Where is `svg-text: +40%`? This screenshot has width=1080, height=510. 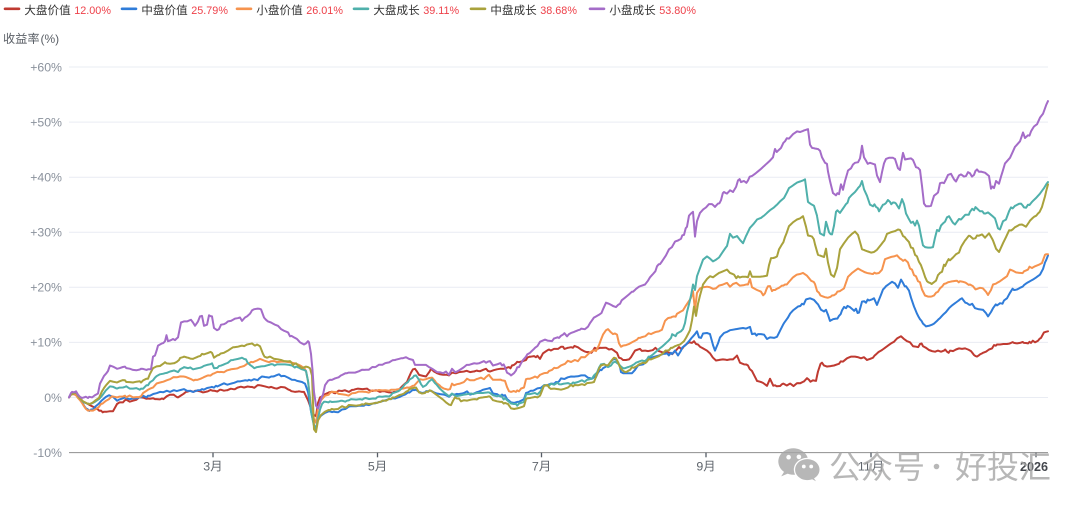 svg-text: +40% is located at coordinates (46, 178).